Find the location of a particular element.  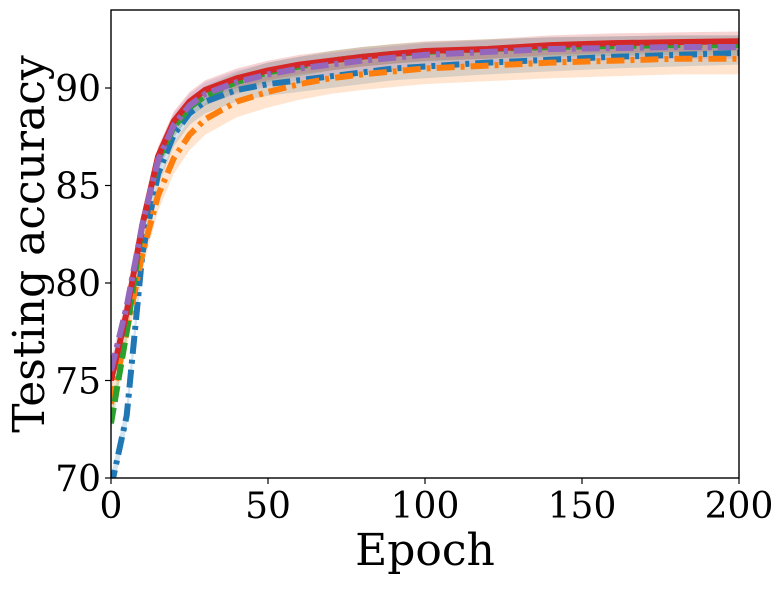

y-tick-label: 75 is located at coordinates (78, 382).